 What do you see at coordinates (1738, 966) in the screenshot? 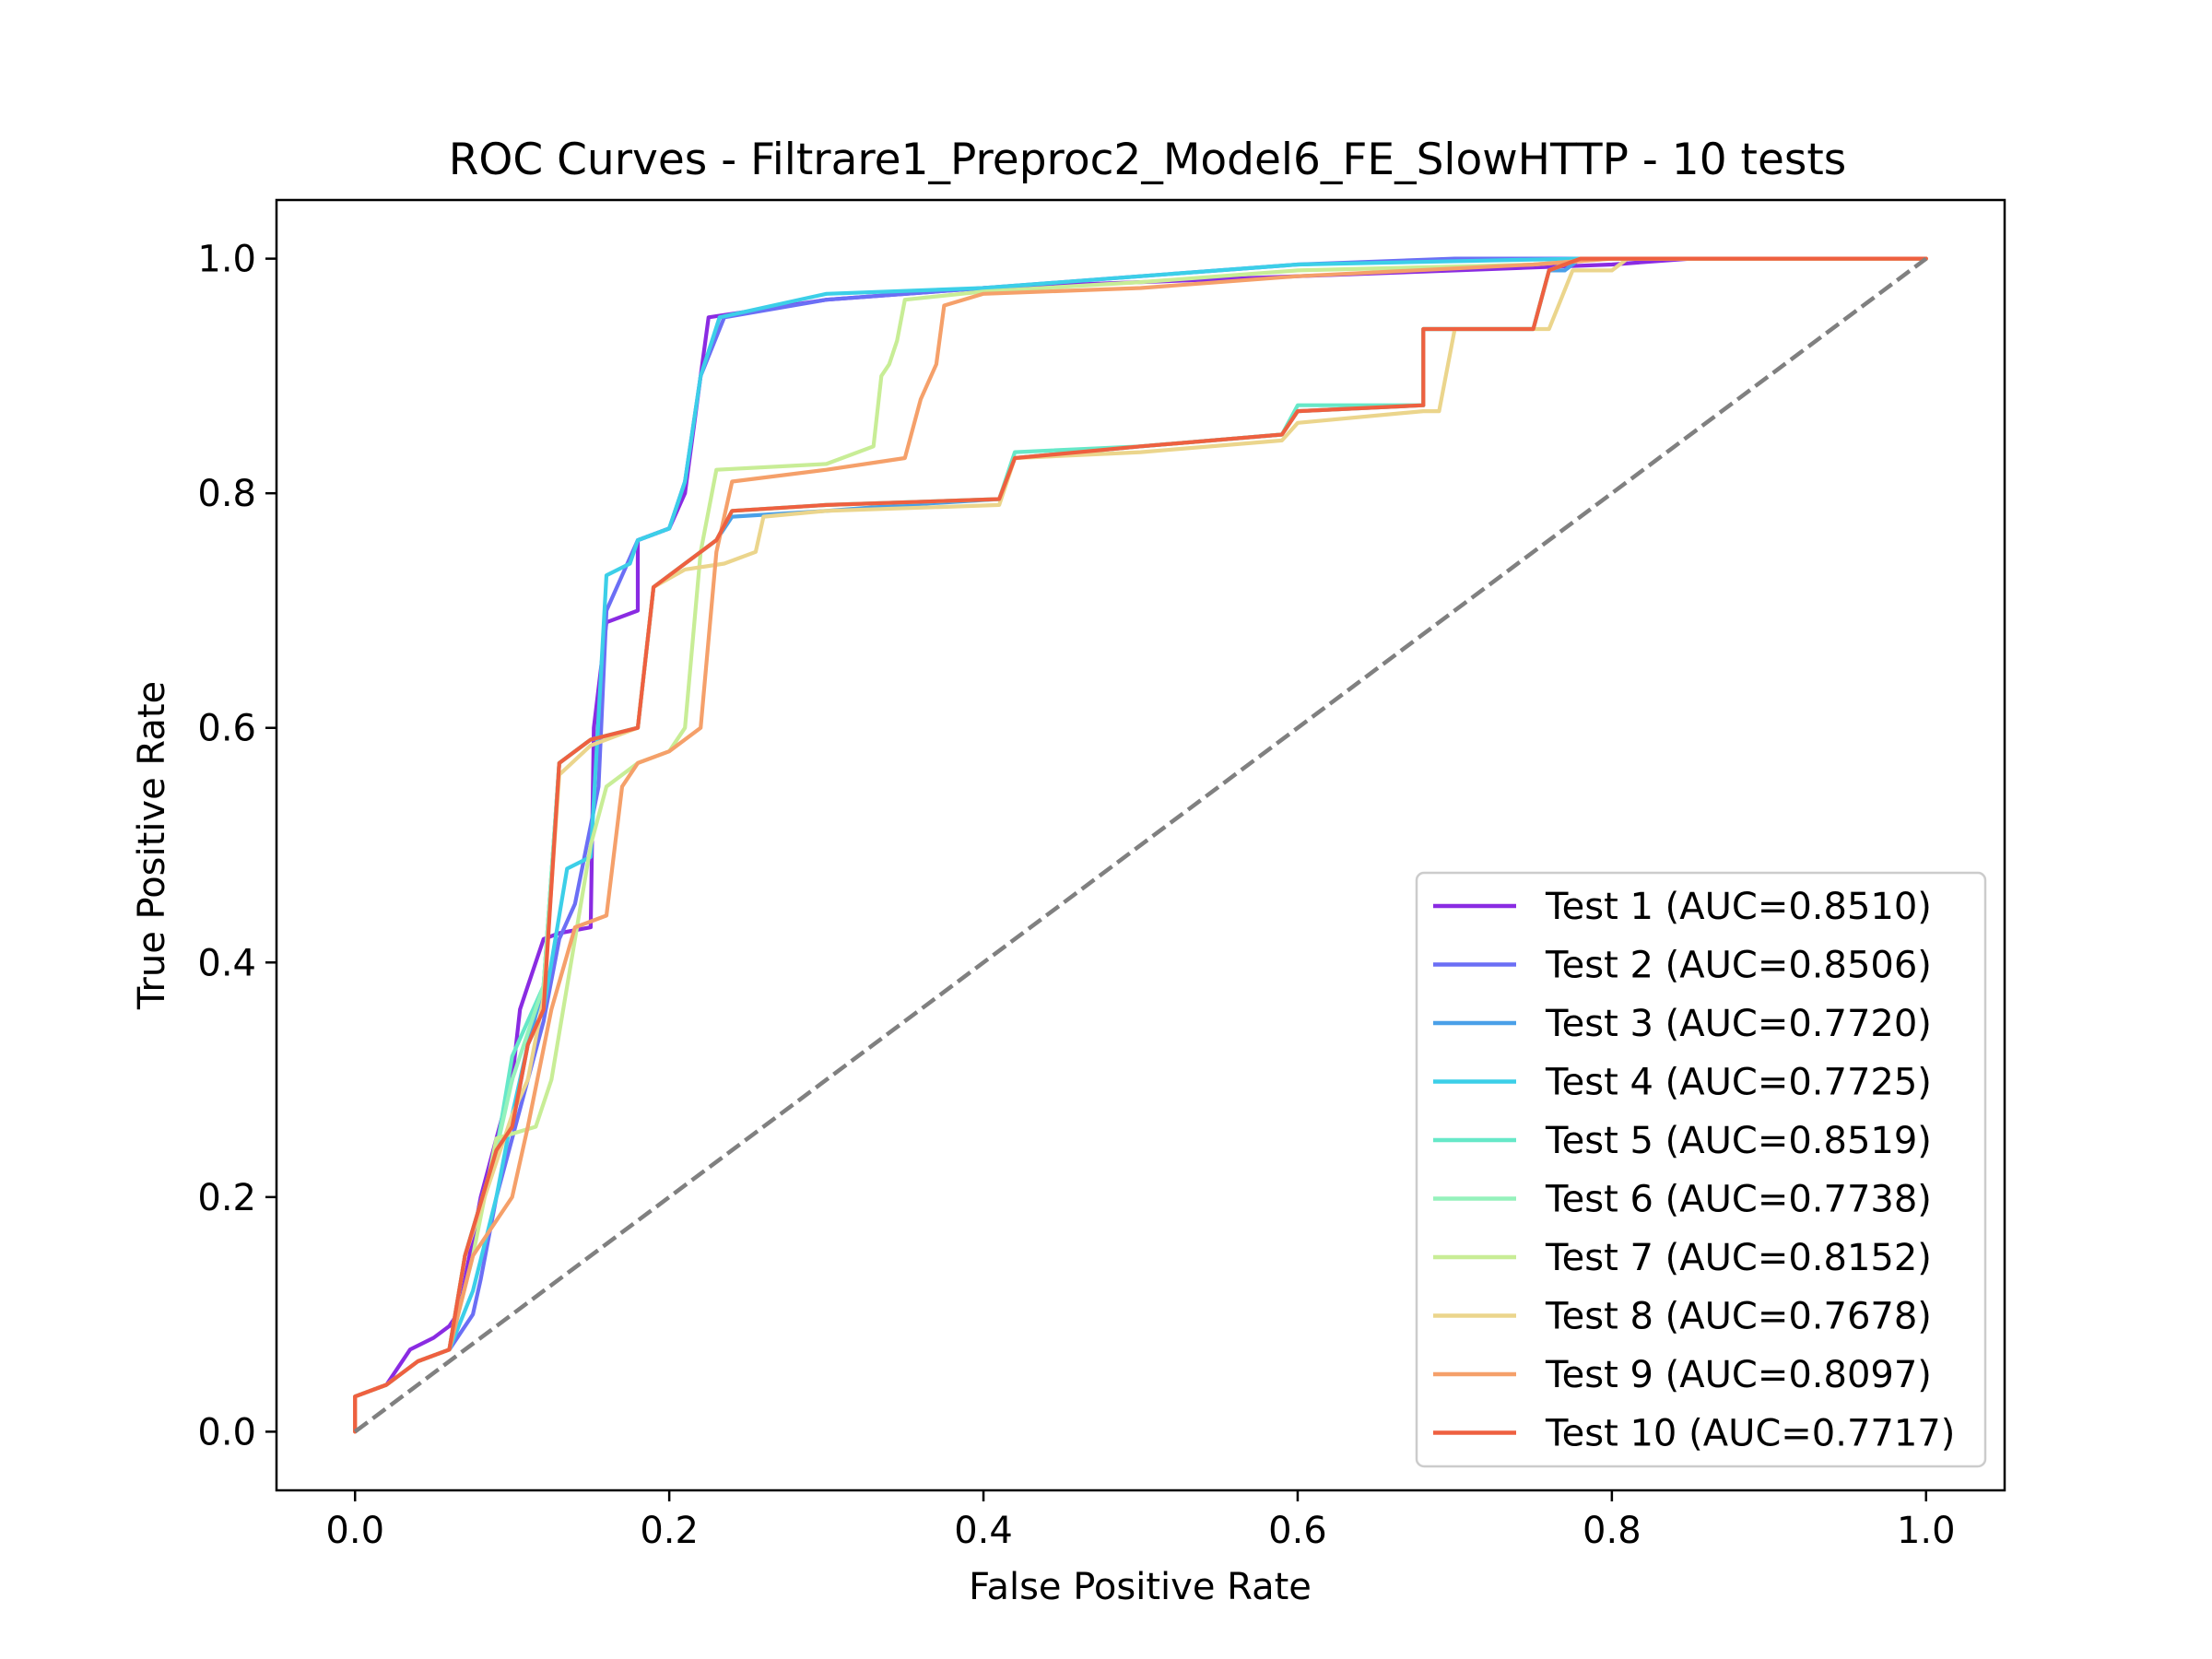
I see `legend-label: Test 2 (AUC=0.8506)` at bounding box center [1738, 966].